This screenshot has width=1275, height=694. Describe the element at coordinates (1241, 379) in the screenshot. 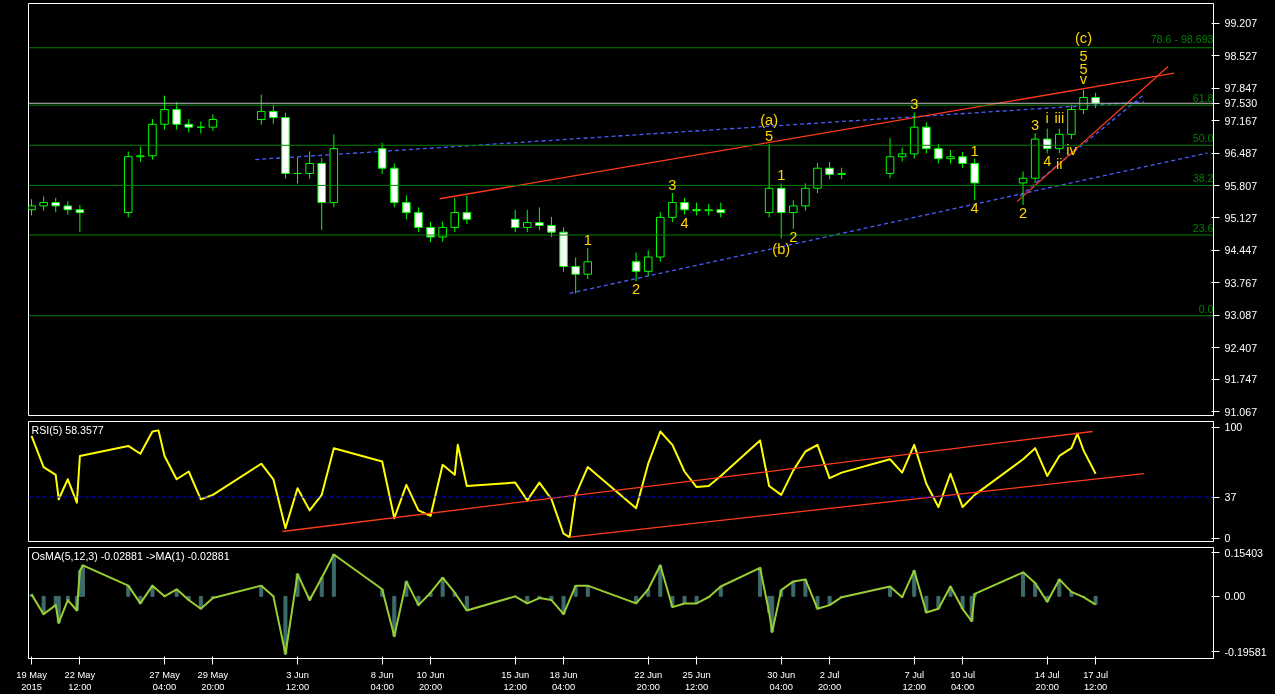

I see `y-tick-label: 91.747` at that location.